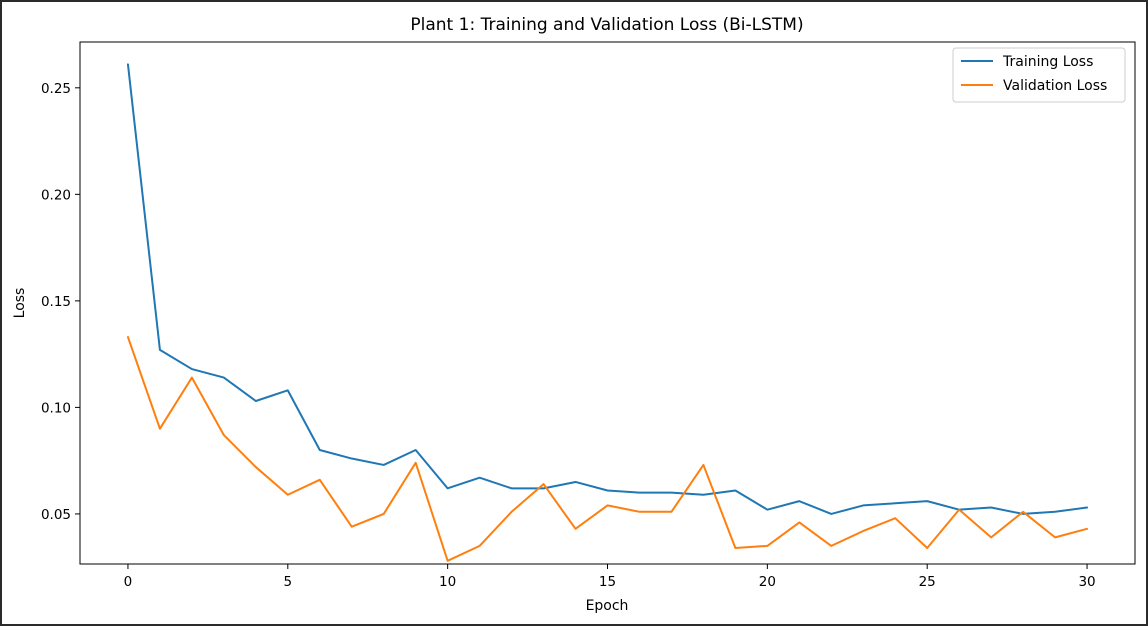 The image size is (1148, 626). What do you see at coordinates (927, 582) in the screenshot?
I see `x-tick-label: 25` at bounding box center [927, 582].